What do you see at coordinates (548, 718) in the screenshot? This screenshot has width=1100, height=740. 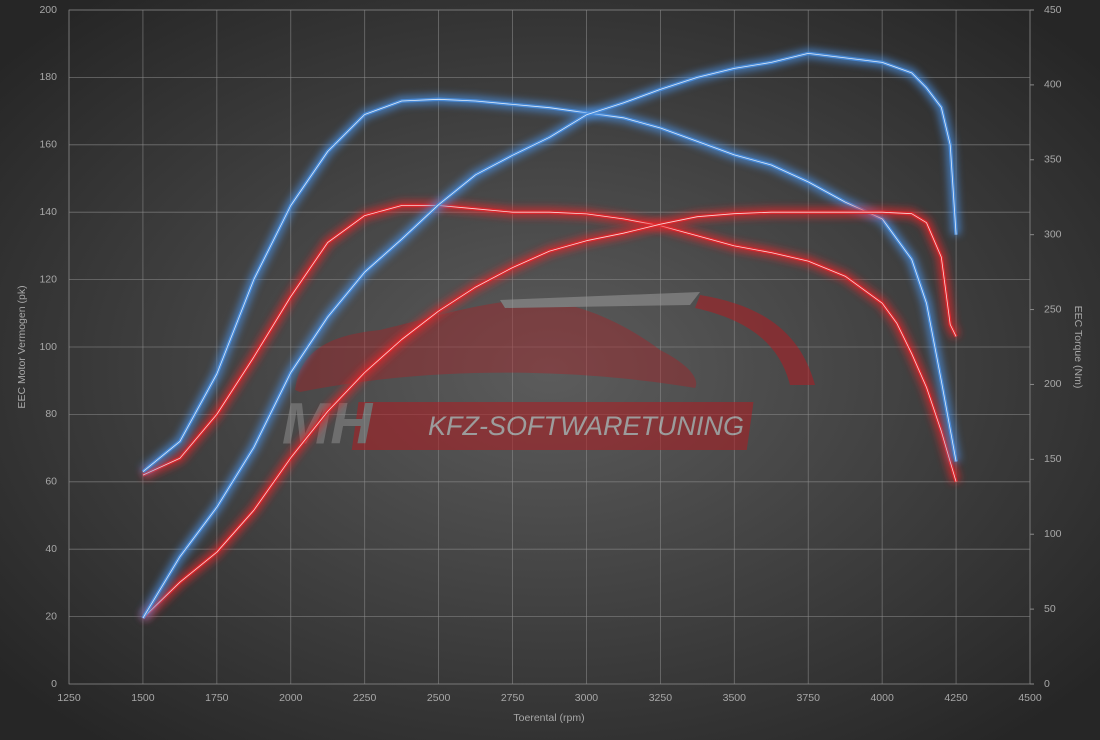 I see `x-axis-label: Toerental (rpm)` at bounding box center [548, 718].